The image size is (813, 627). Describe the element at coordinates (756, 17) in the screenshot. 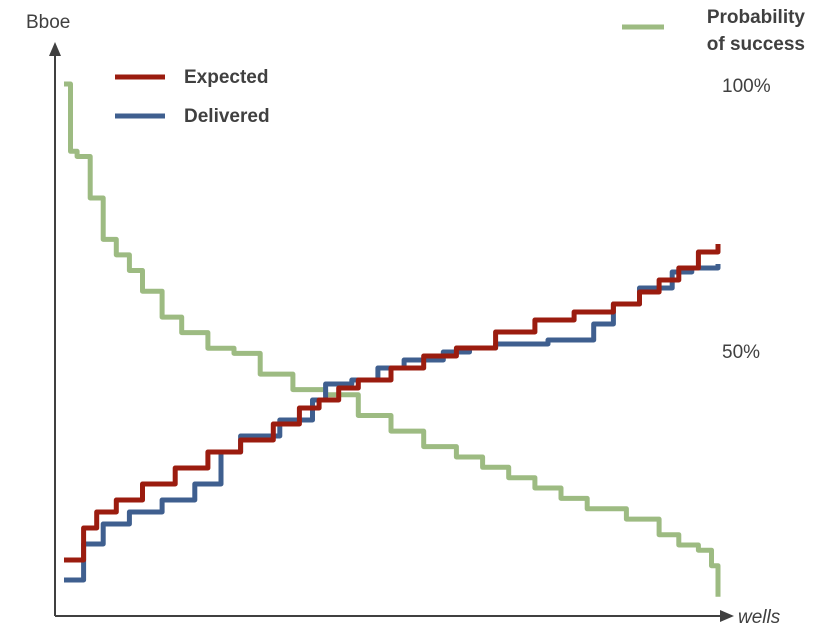

I see `secondary-axis-title-line-1: Probability` at that location.